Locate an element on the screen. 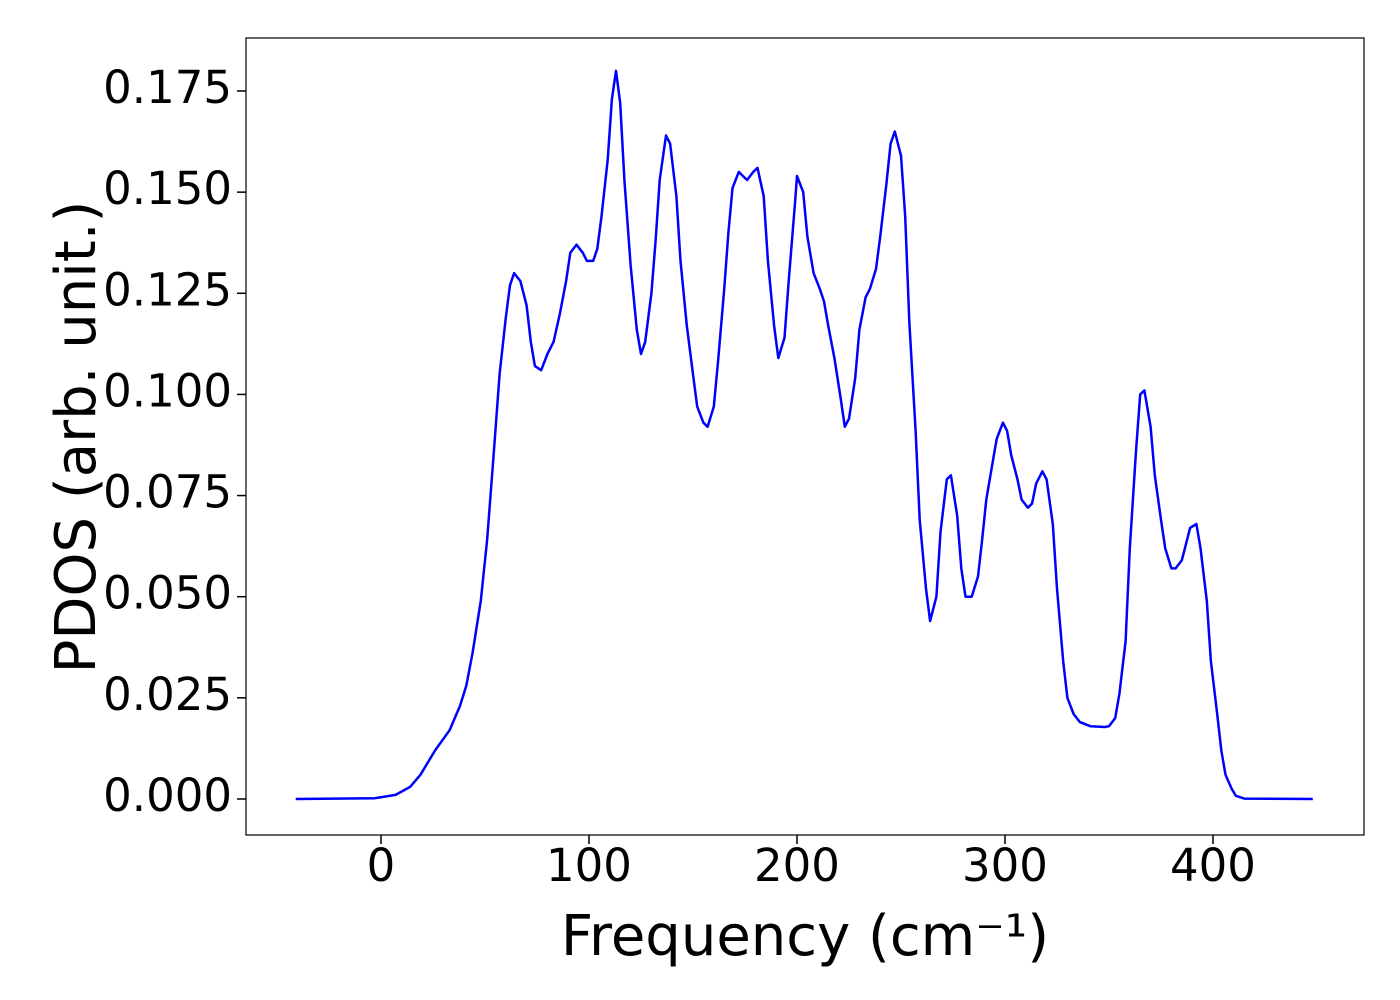 This screenshot has height=1000, width=1400. y-tick-label: 0.050 is located at coordinates (167, 593).